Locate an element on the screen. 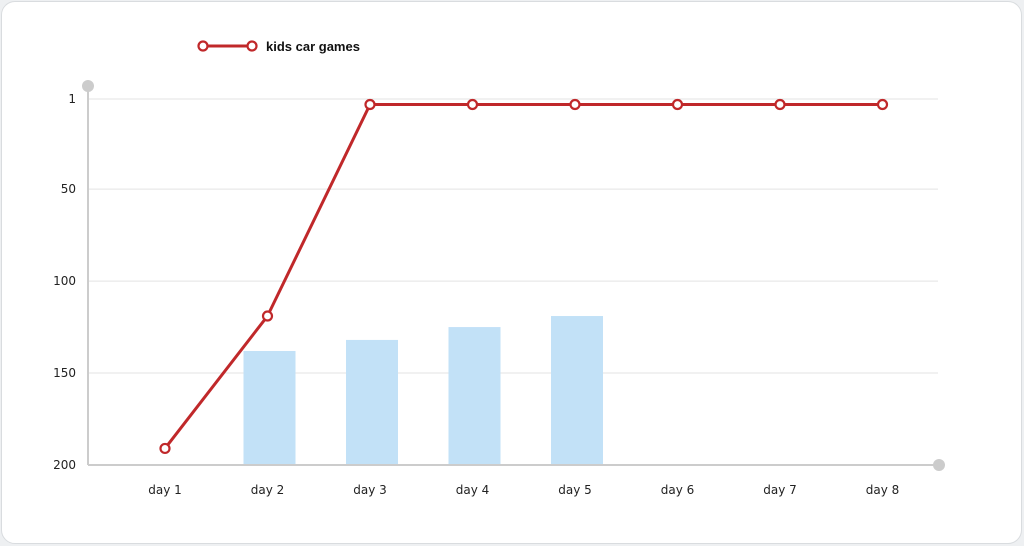 The image size is (1024, 546). y-tick-label: 100 is located at coordinates (64, 281).